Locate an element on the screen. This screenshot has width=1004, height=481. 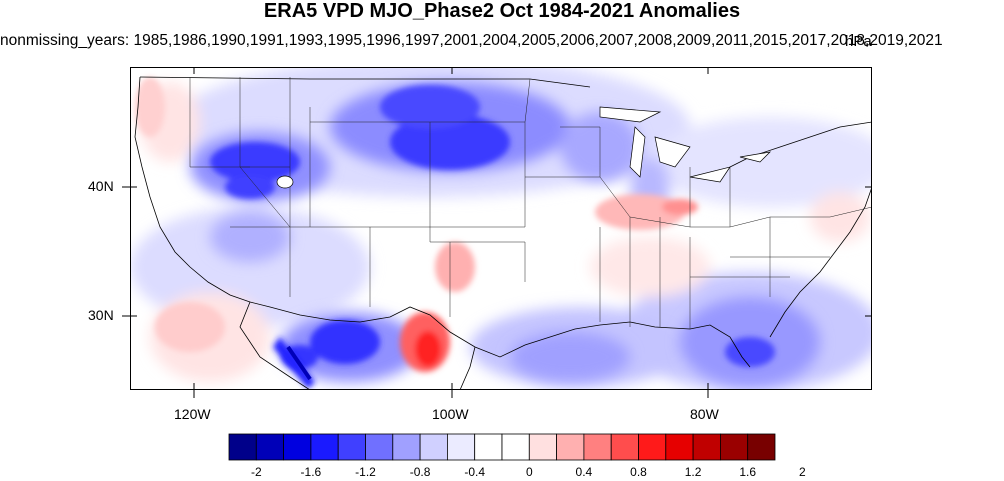
baja-anomaly is located at coordinates (294, 363).